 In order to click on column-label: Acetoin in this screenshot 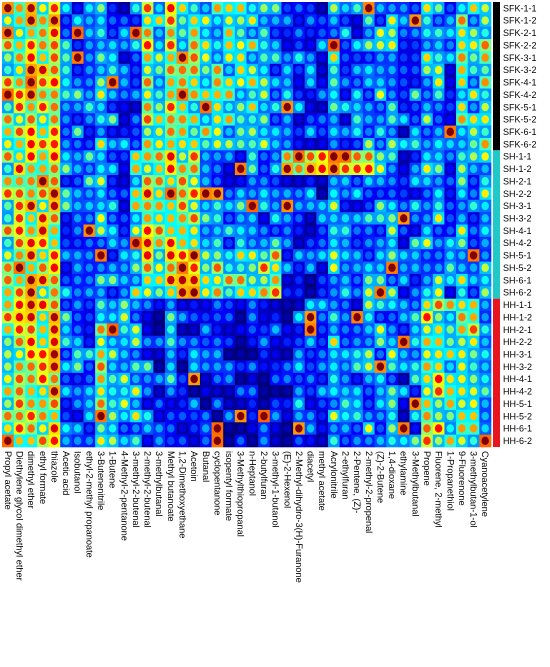, I will do `click(194, 466)`.